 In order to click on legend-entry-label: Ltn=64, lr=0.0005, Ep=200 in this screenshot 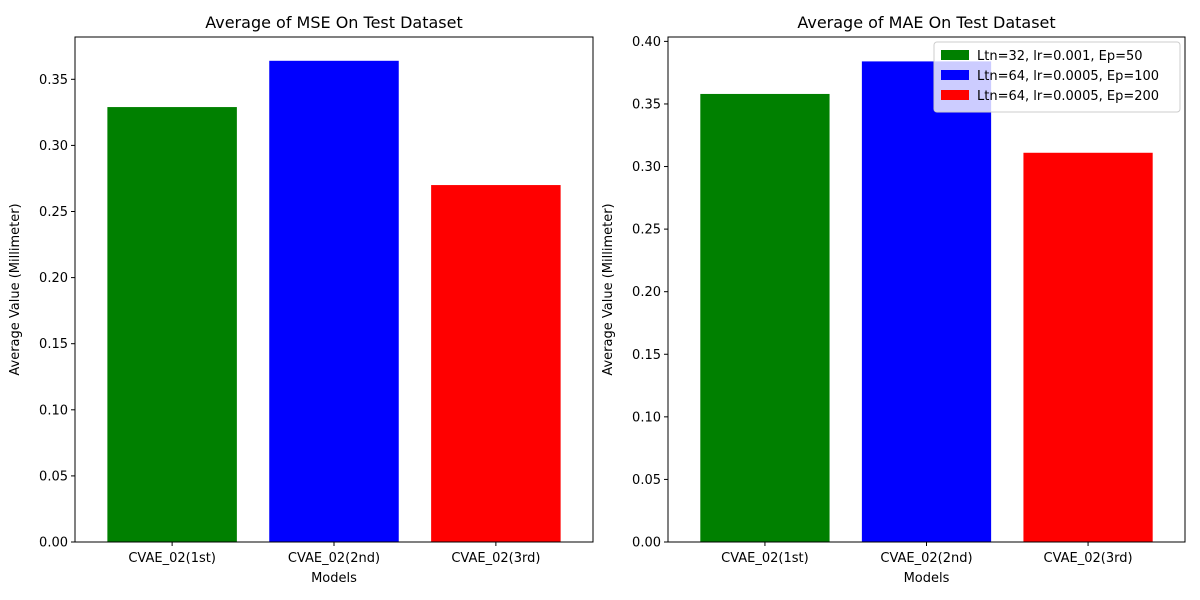, I will do `click(1068, 96)`.